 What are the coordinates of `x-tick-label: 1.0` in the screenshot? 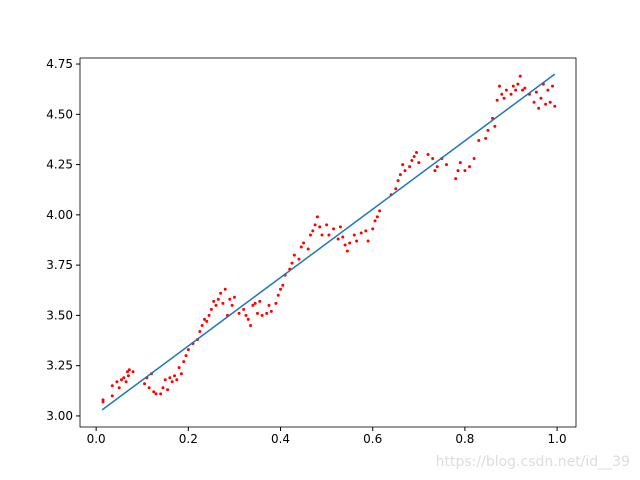 It's located at (557, 439).